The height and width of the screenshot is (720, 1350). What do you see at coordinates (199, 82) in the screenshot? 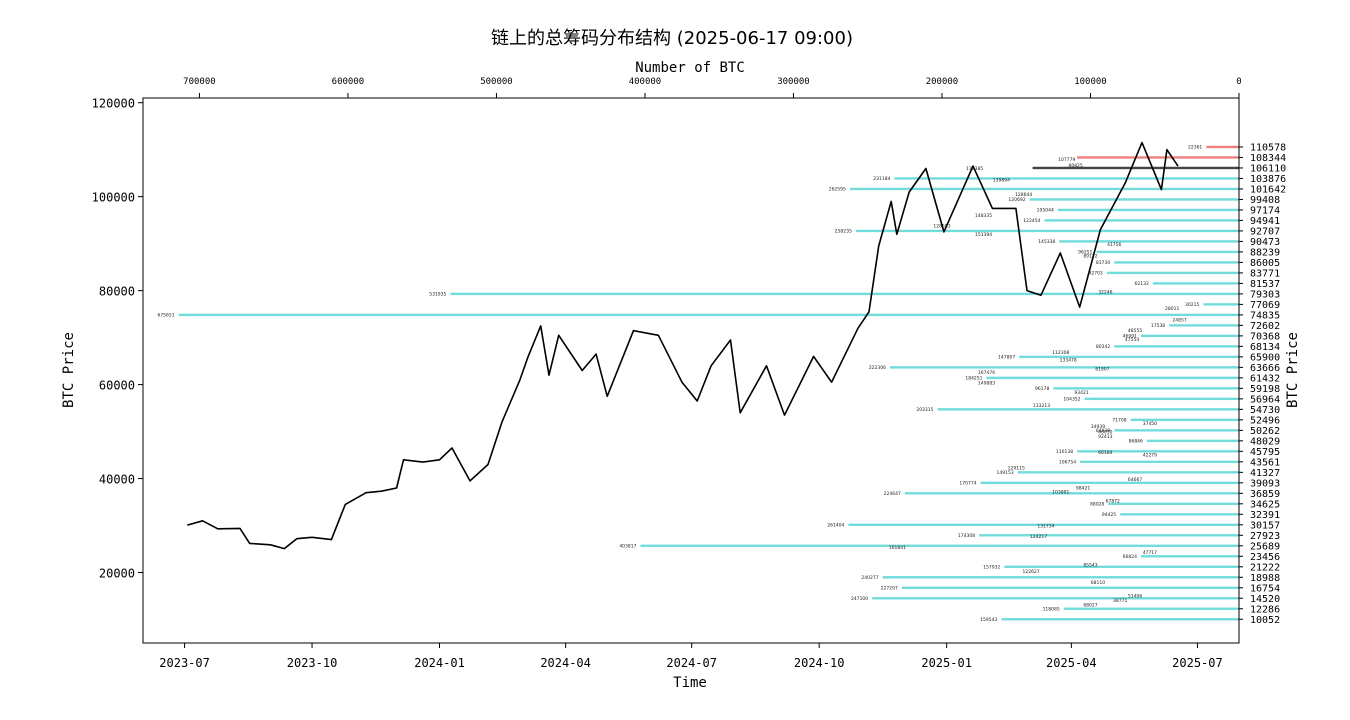
I see `top-tick-label-0: 700000` at bounding box center [199, 82].